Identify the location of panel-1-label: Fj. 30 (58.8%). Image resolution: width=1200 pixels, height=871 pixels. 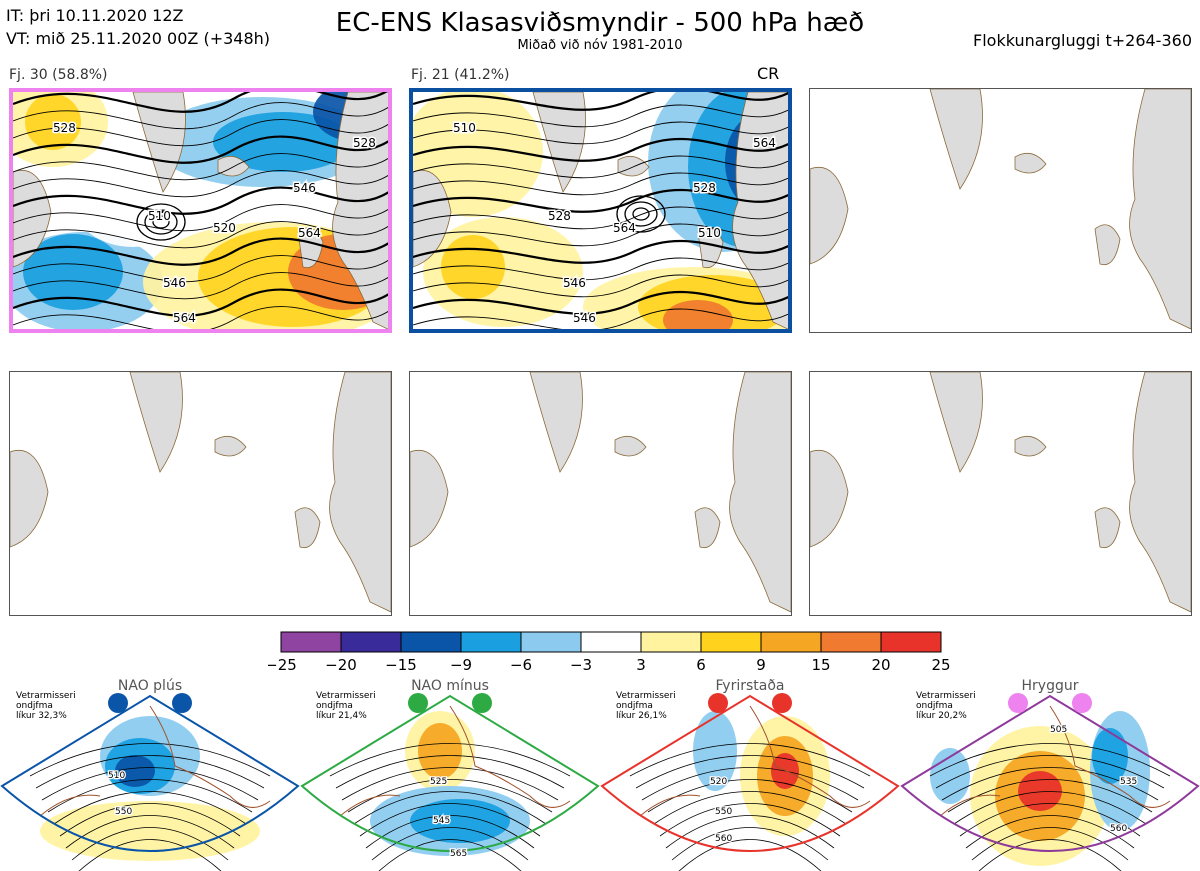
(58, 75).